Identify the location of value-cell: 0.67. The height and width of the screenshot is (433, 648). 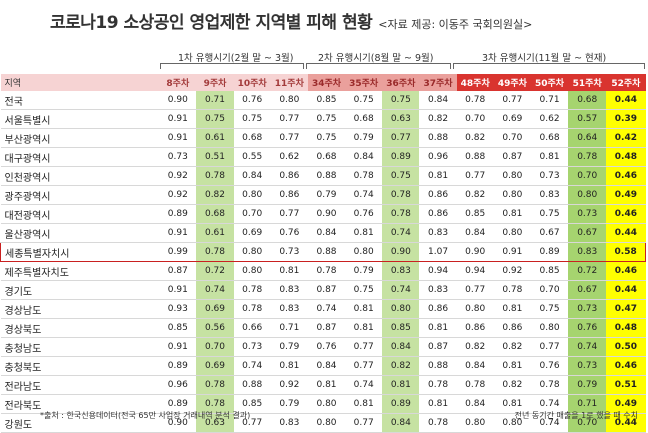
(587, 233).